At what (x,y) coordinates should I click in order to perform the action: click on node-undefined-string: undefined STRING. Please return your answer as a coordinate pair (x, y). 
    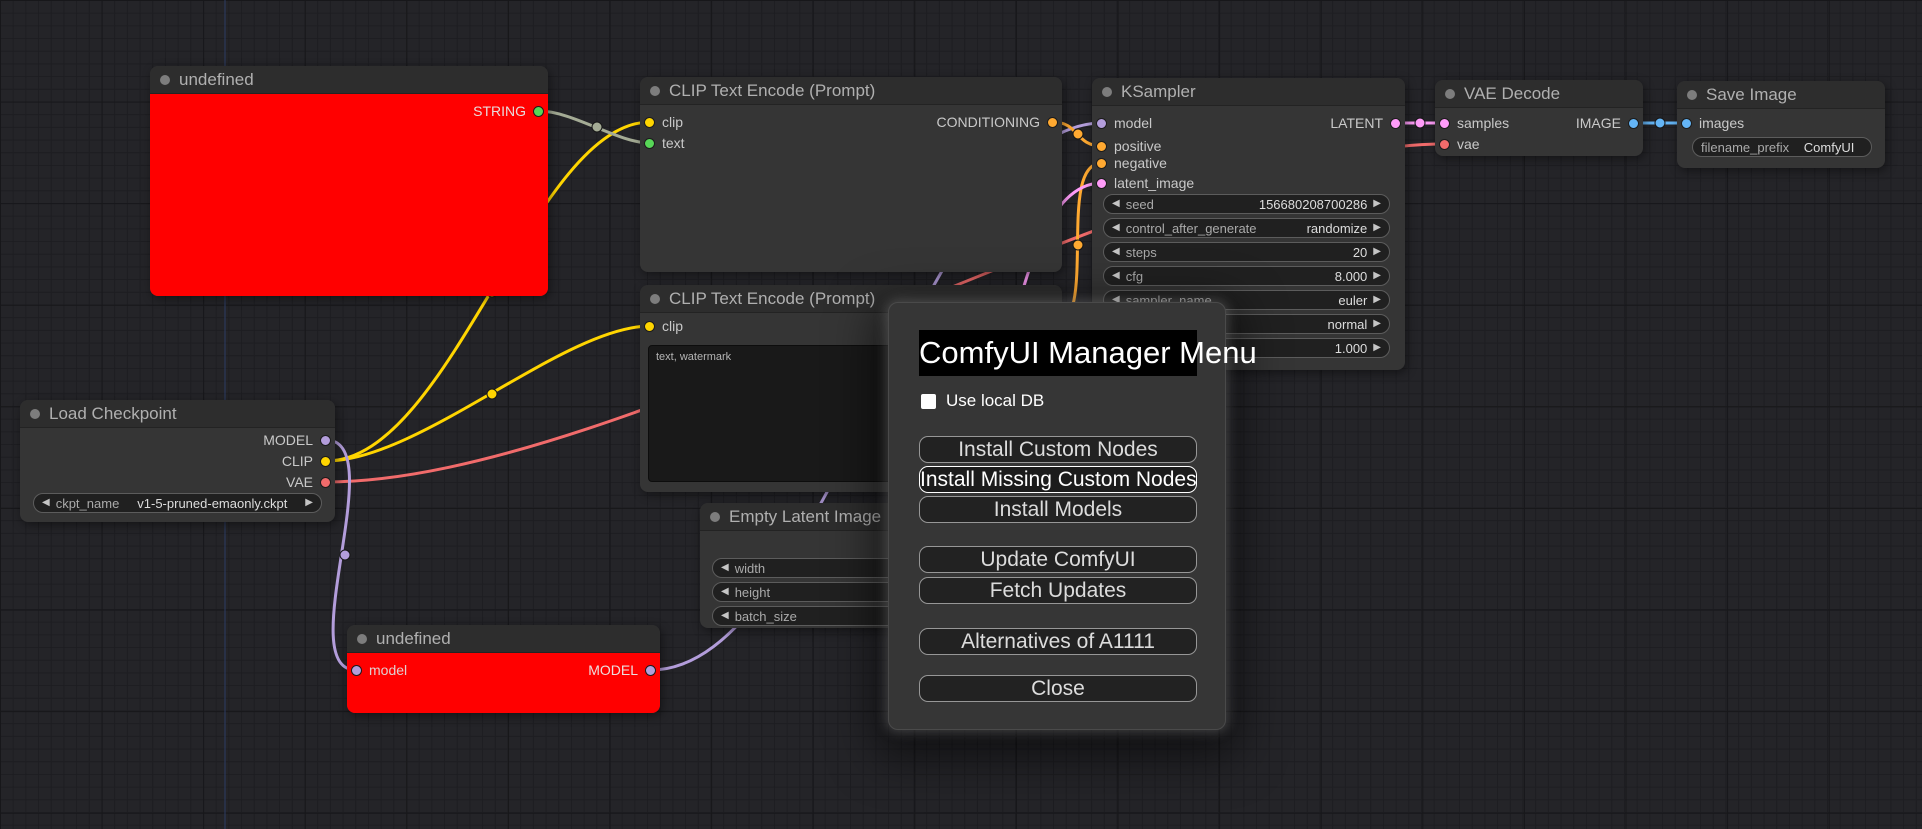
    Looking at the image, I should click on (349, 181).